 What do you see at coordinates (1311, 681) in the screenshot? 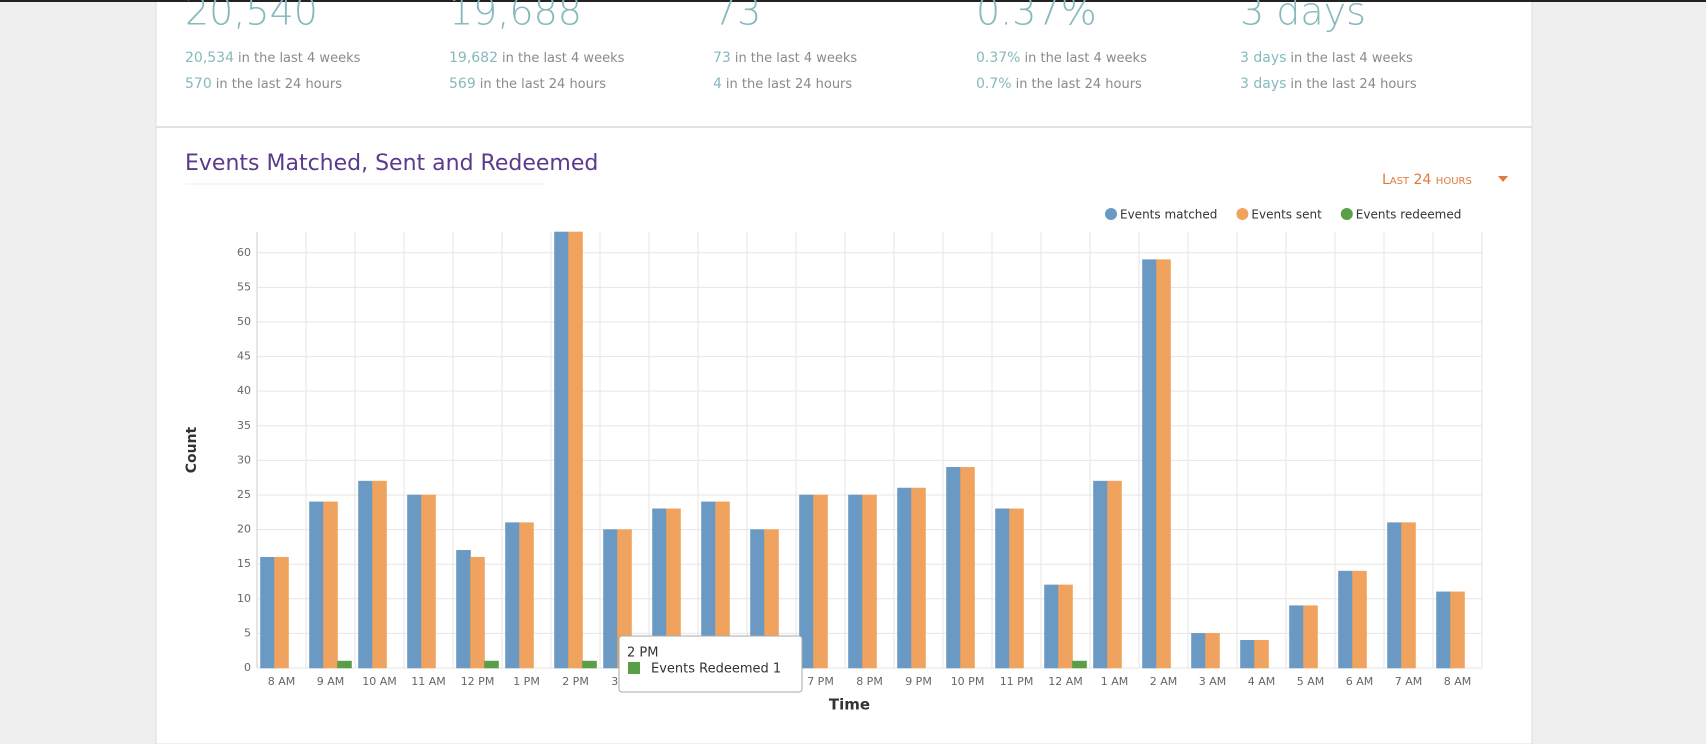
I see `x-tick-label: 5 AM` at bounding box center [1311, 681].